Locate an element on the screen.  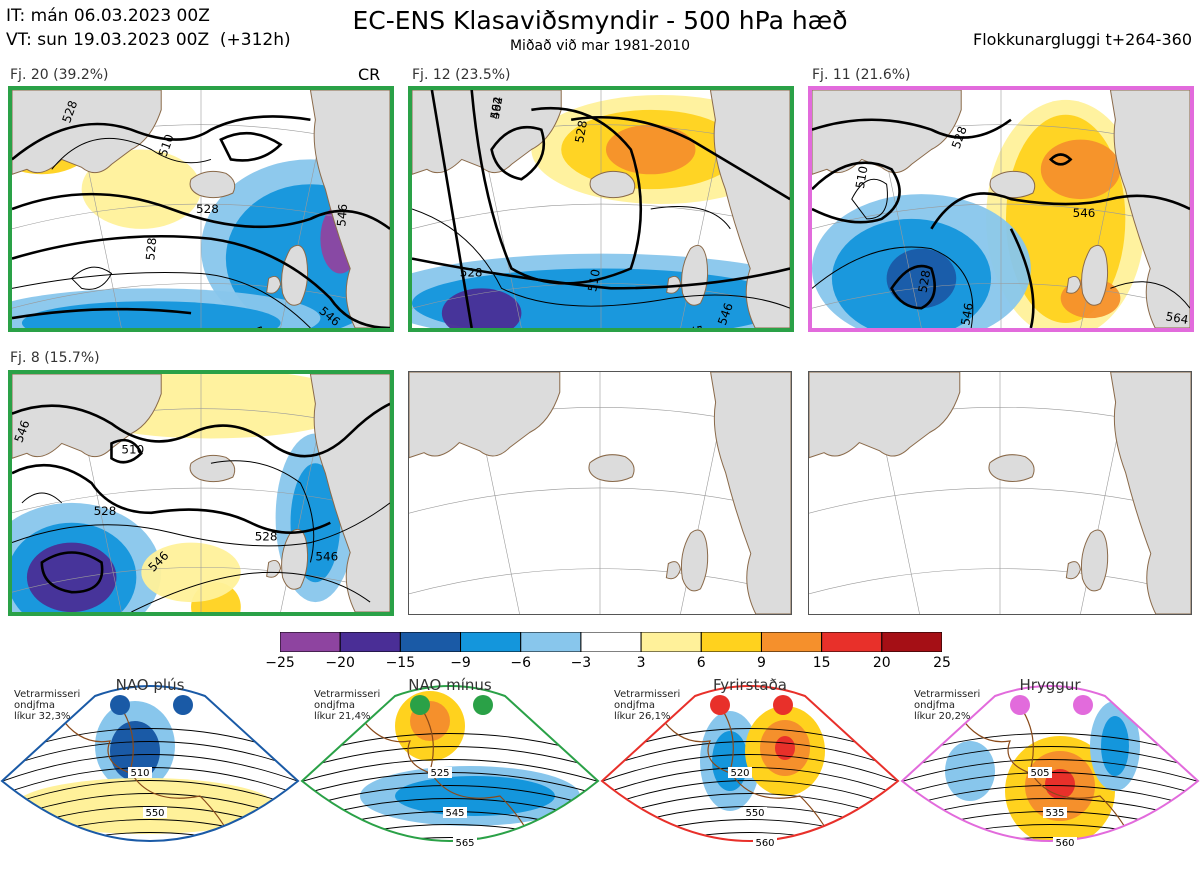
regime-contour-label: 525 is located at coordinates (439, 773).